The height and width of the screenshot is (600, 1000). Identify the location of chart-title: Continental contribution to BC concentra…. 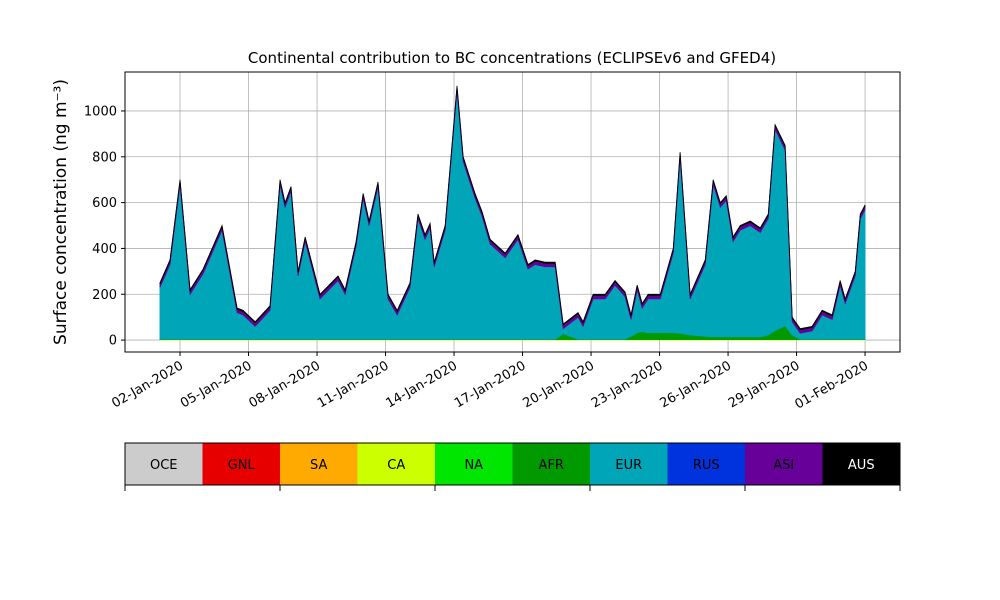
(512, 58).